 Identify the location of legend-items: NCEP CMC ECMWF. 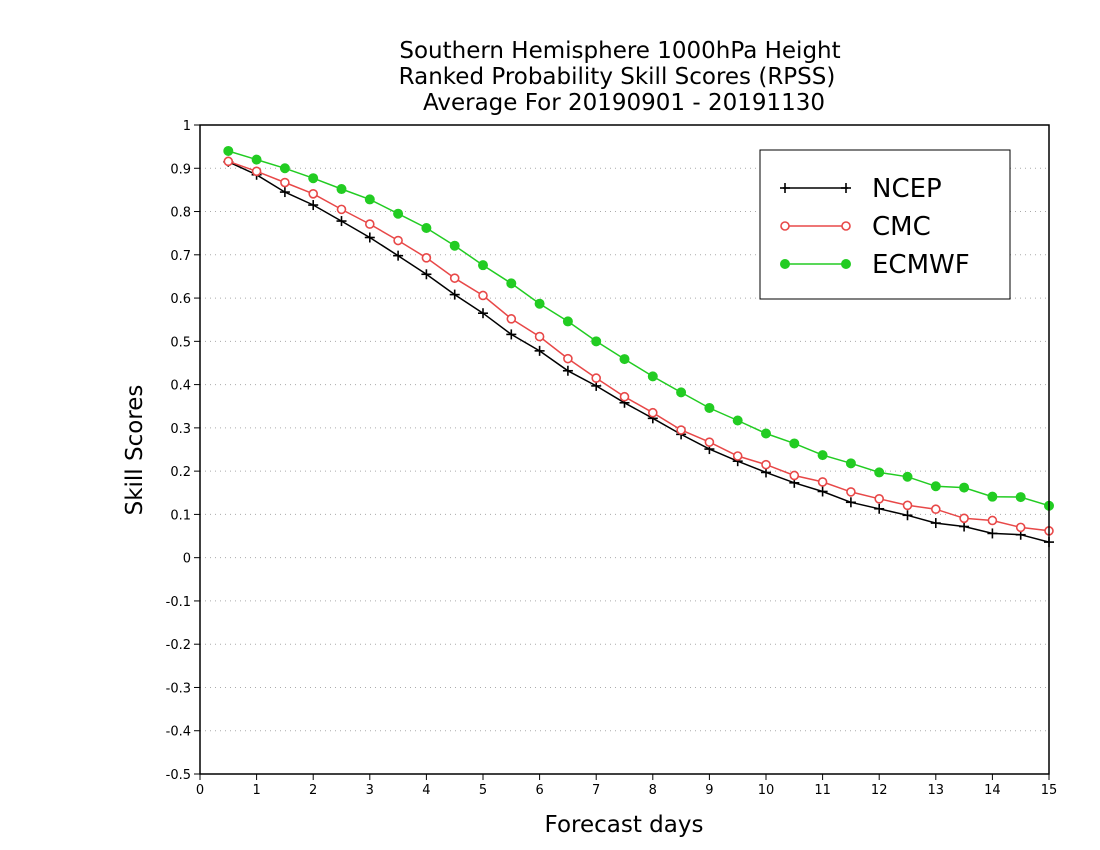
(875, 227).